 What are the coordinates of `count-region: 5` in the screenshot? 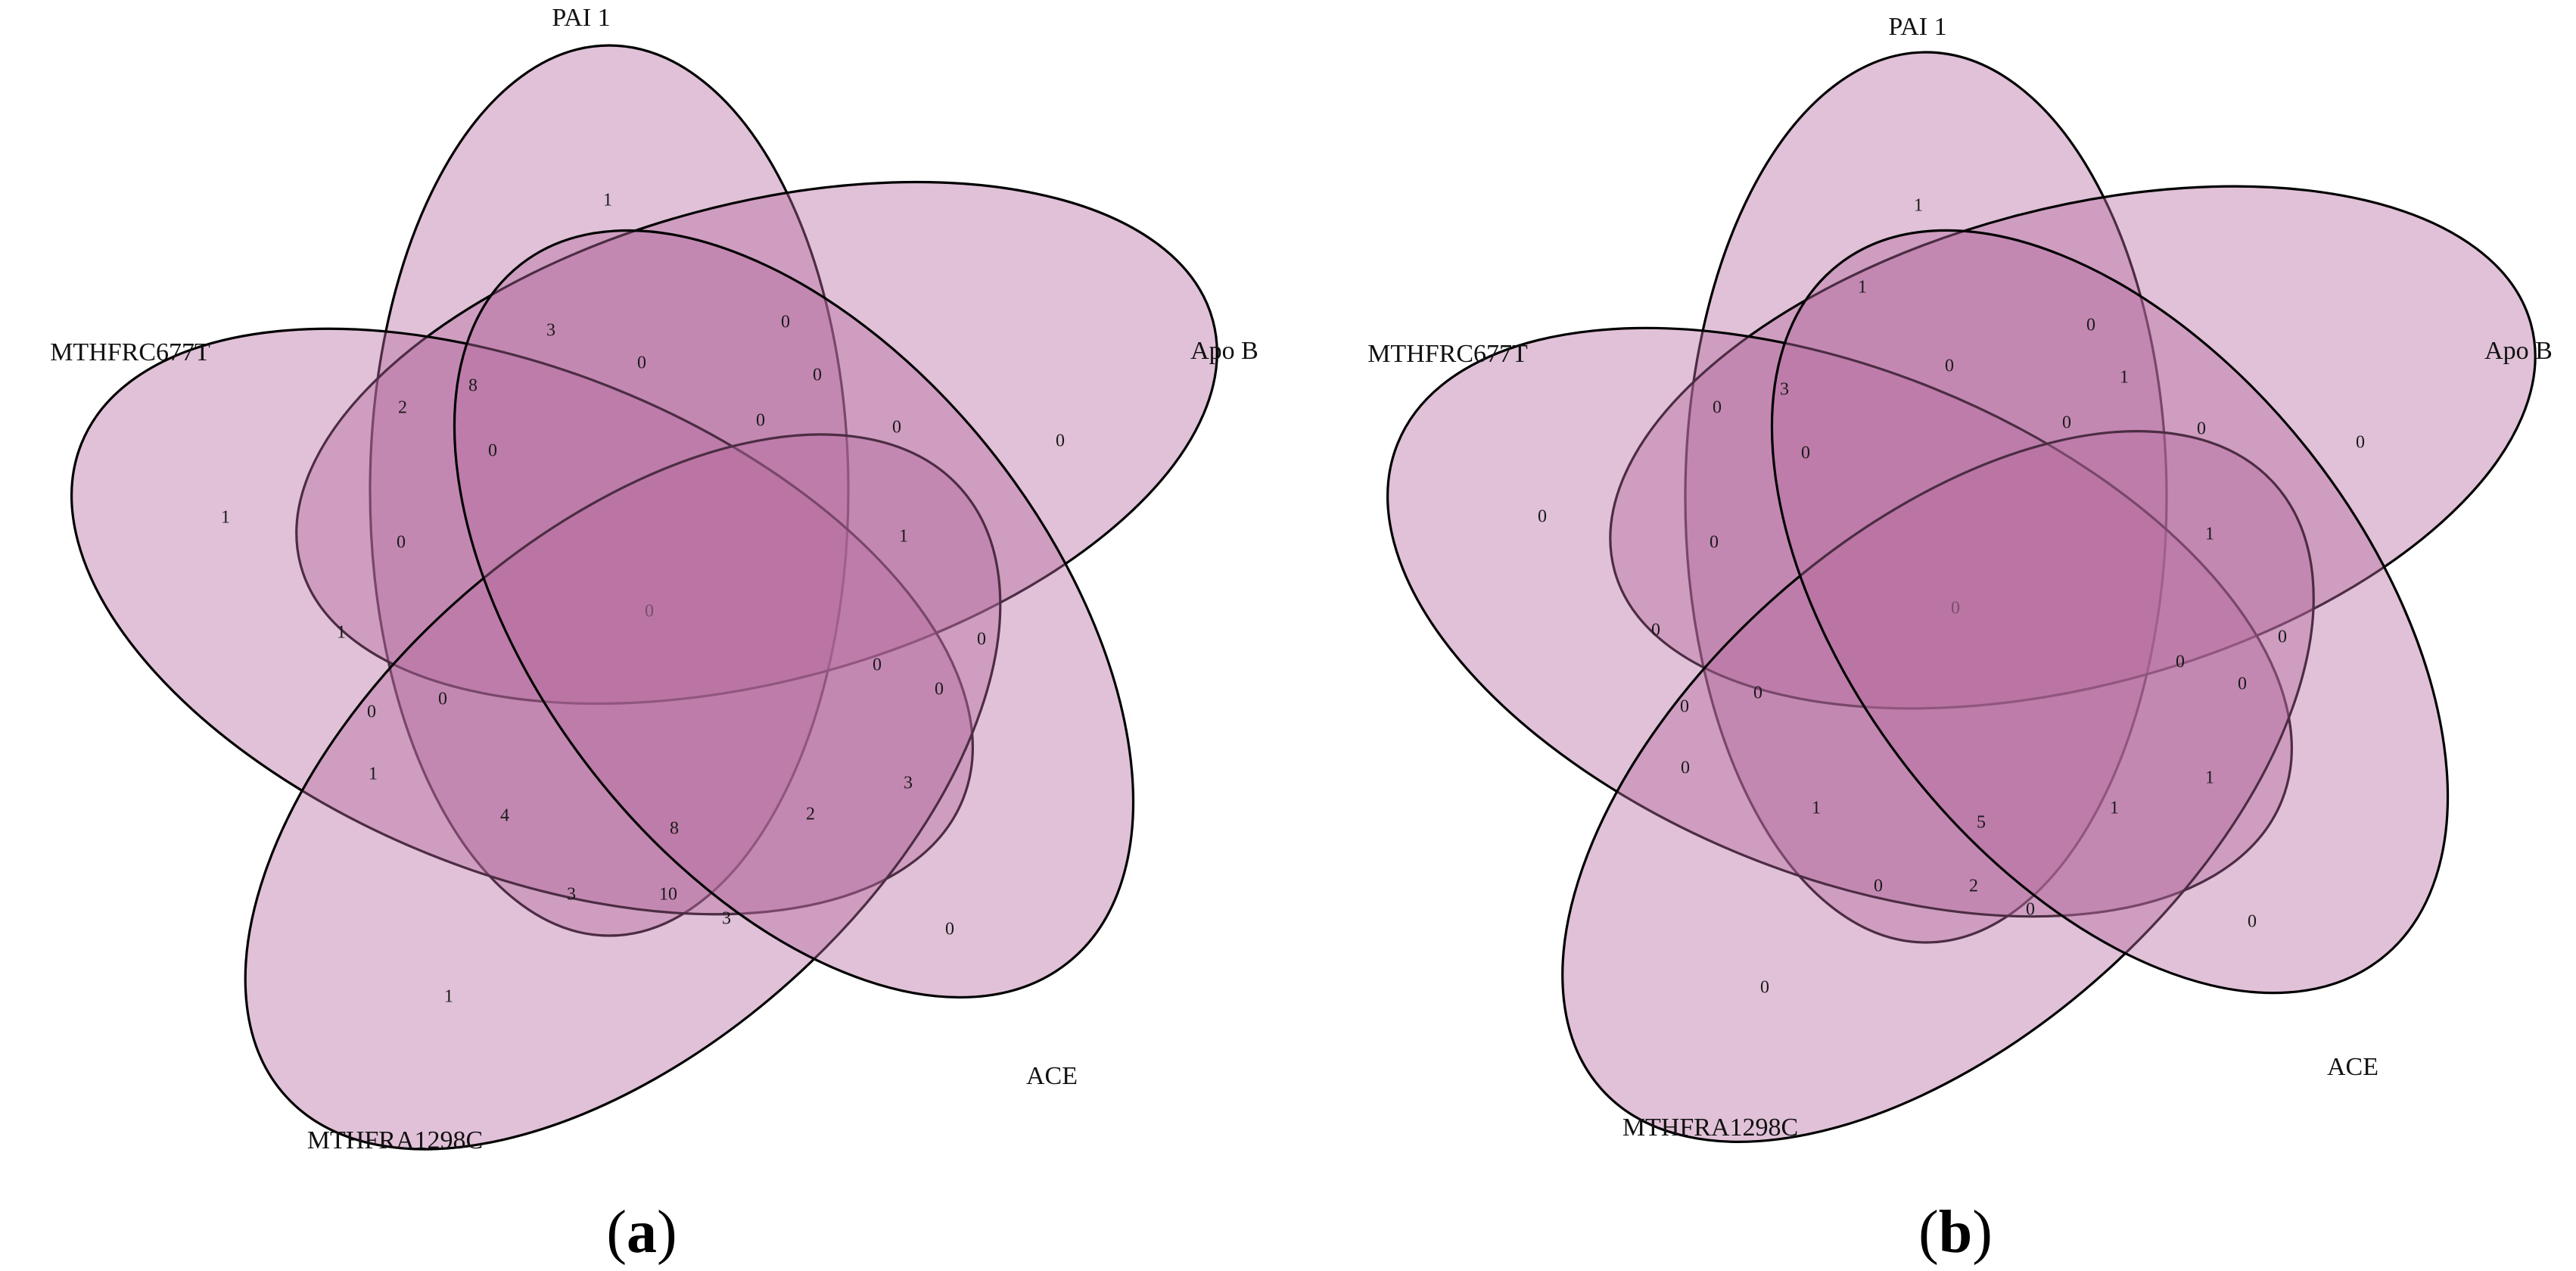 It's located at (1981, 823).